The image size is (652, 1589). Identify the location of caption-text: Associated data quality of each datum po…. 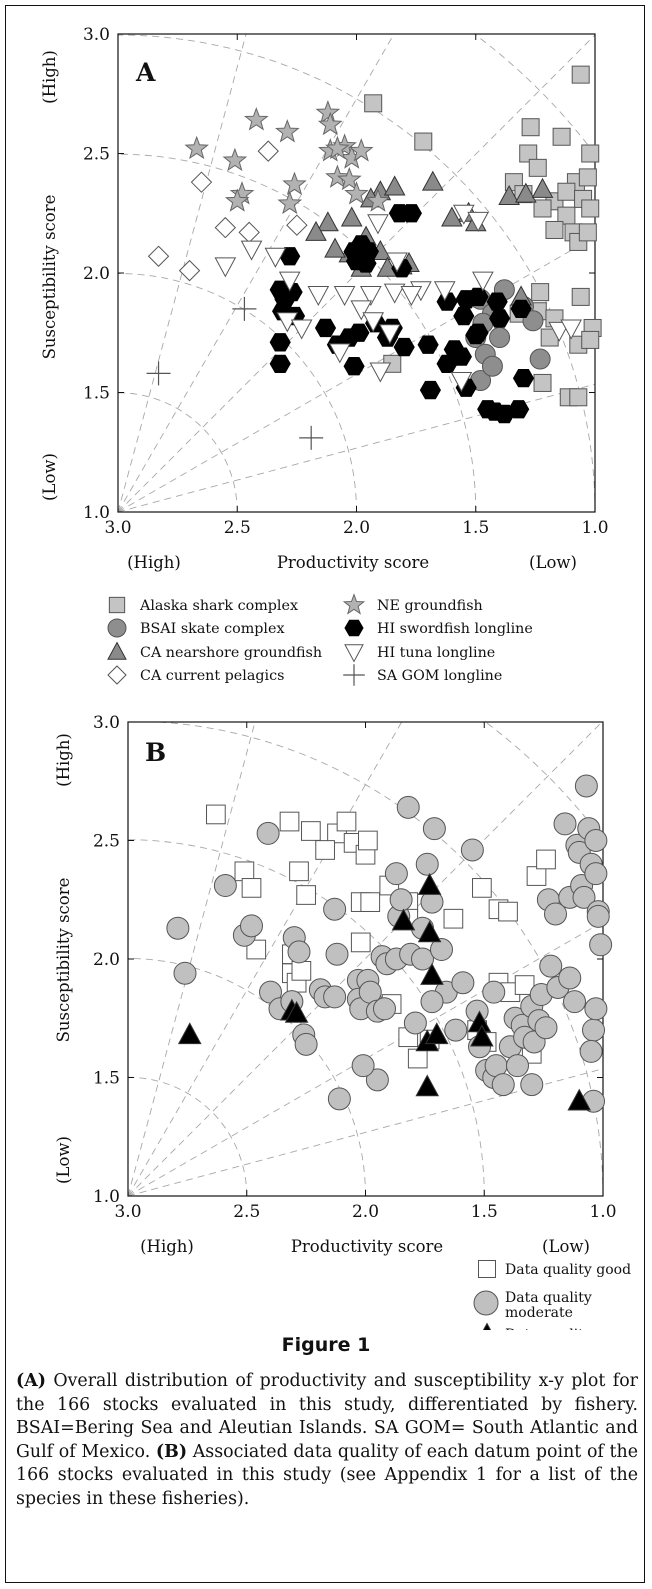
(327, 1475).